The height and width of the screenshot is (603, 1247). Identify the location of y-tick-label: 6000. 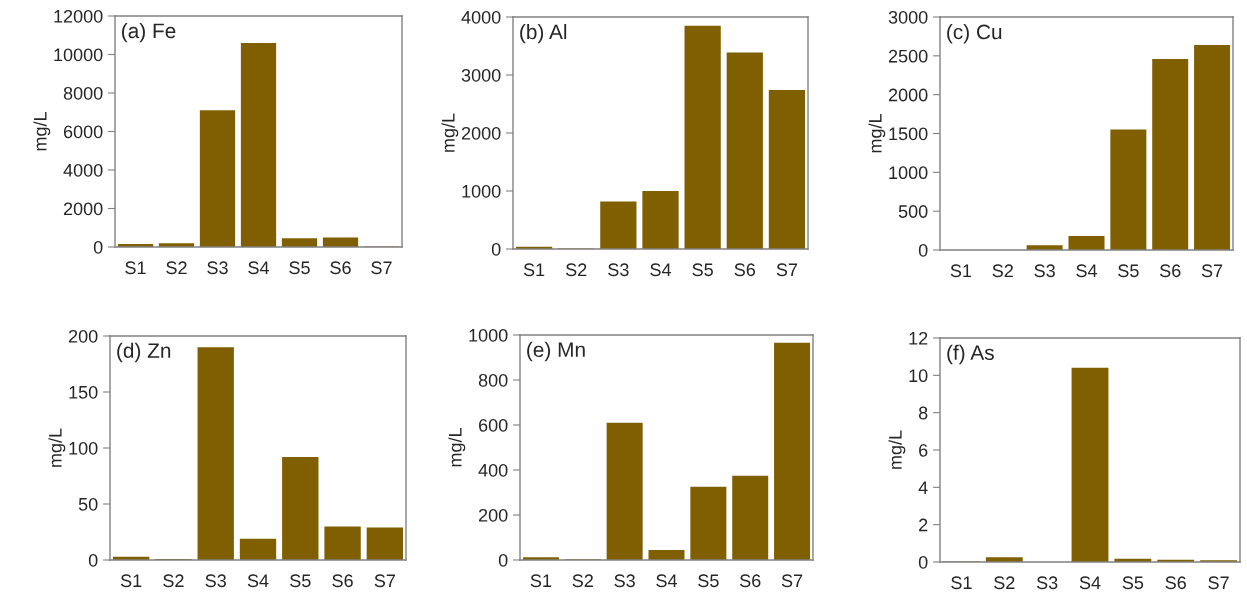
(83, 132).